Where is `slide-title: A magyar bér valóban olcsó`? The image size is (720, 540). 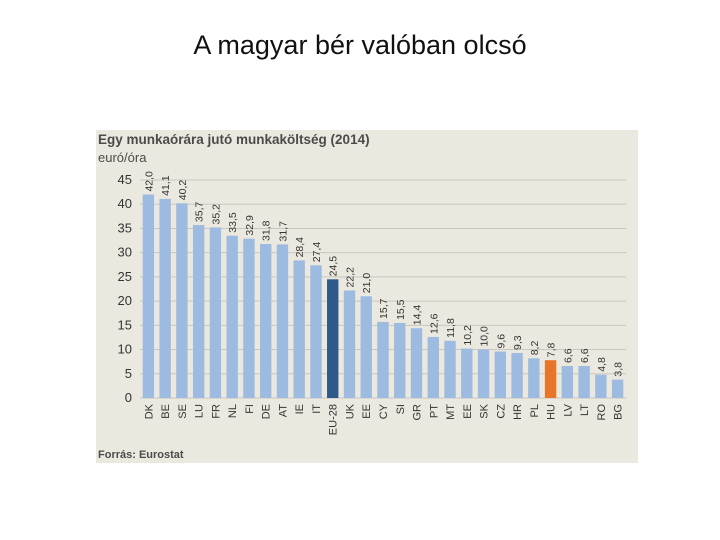 slide-title: A magyar bér valóban olcsó is located at coordinates (360, 45).